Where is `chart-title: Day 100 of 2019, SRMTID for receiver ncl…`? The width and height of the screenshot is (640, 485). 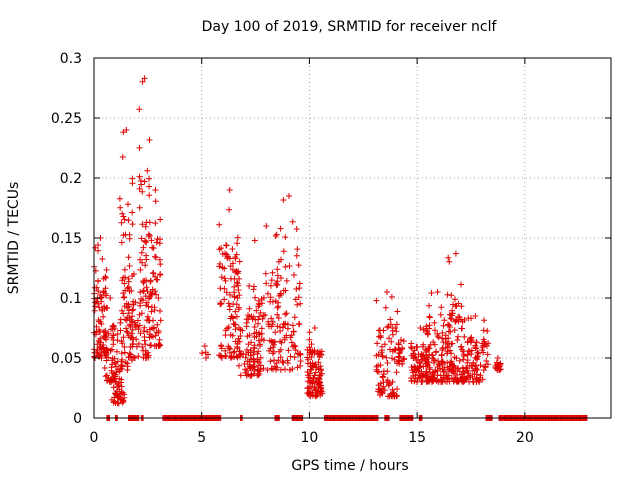 chart-title: Day 100 of 2019, SRMTID for receiver ncl… is located at coordinates (350, 27).